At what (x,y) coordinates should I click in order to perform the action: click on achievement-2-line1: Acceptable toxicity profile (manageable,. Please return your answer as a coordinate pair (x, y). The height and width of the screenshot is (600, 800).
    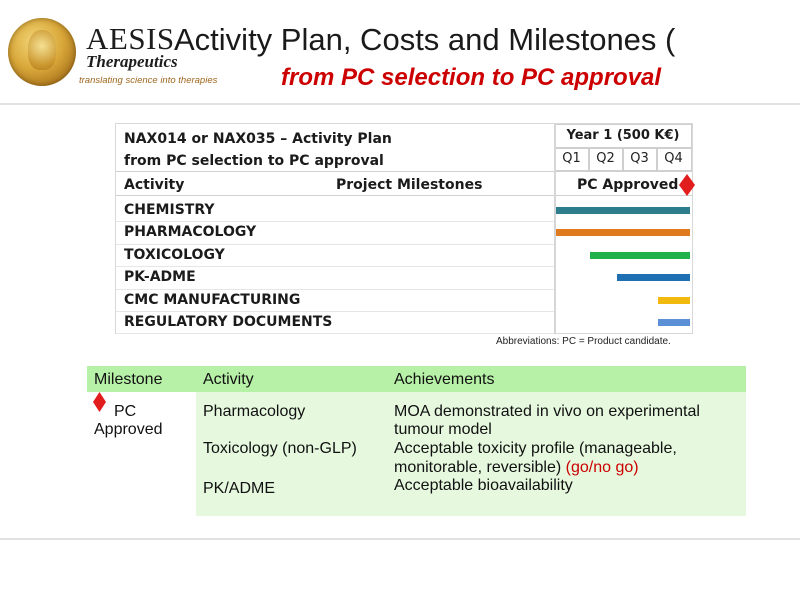
    Looking at the image, I should click on (535, 448).